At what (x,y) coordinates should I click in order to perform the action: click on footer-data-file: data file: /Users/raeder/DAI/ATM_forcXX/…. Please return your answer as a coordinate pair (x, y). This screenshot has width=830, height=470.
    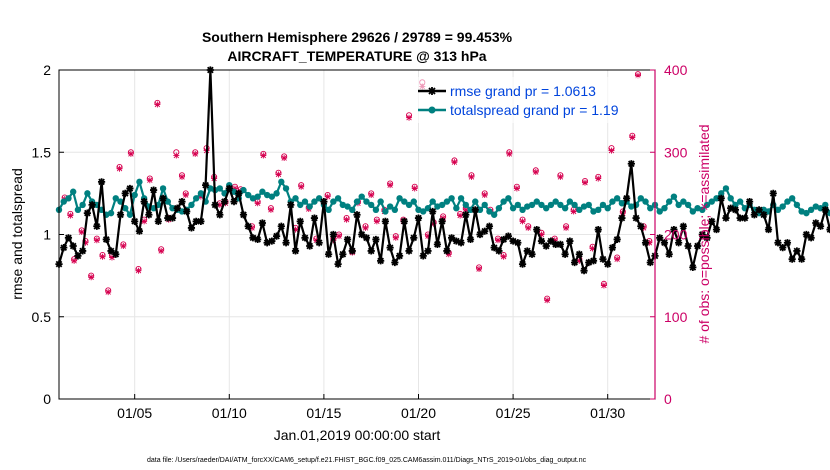
    Looking at the image, I should click on (367, 460).